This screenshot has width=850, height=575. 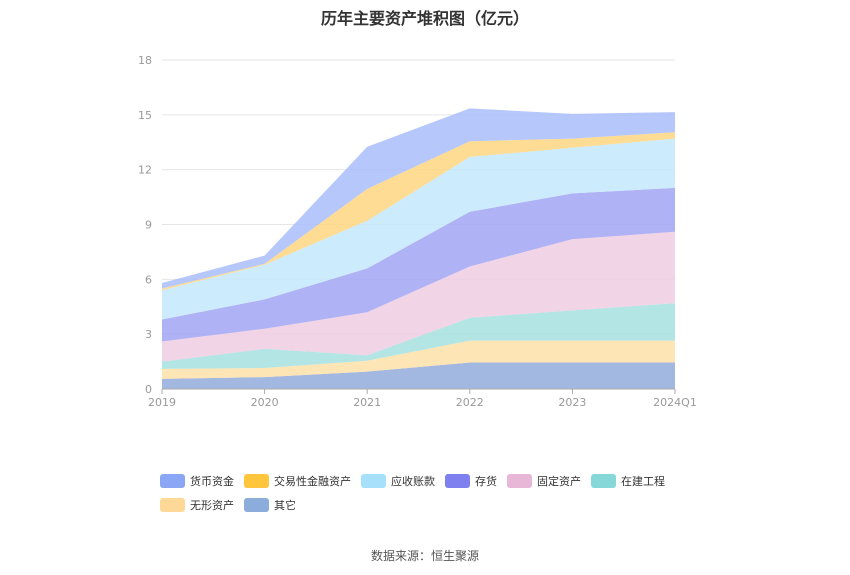 What do you see at coordinates (572, 402) in the screenshot?
I see `x-tick-label: 2023` at bounding box center [572, 402].